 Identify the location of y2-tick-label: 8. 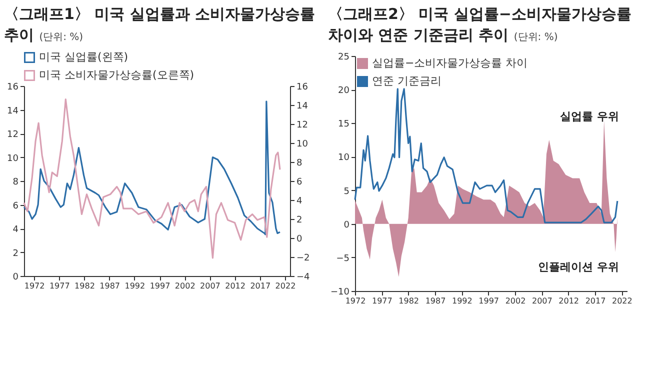
(299, 163).